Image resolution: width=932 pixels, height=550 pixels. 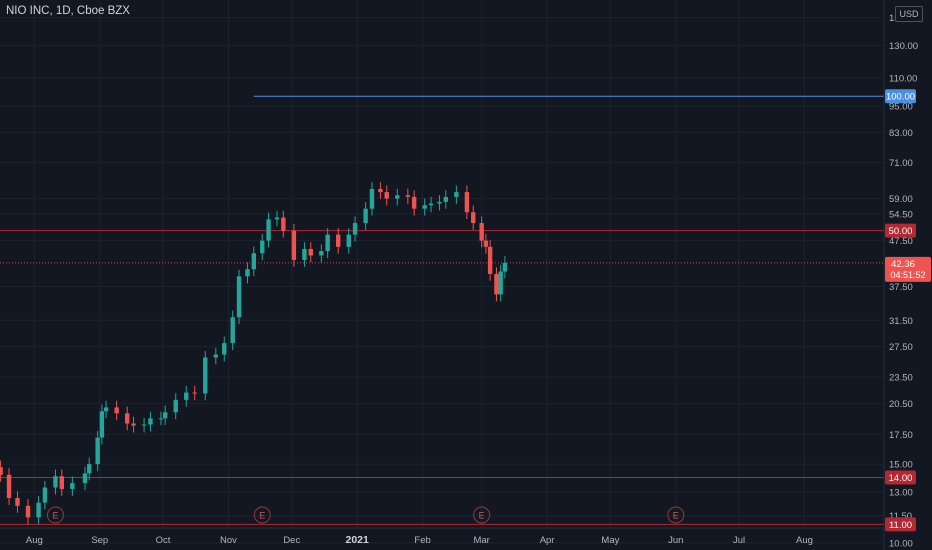 What do you see at coordinates (901, 492) in the screenshot?
I see `y-tick-label: 13.00` at bounding box center [901, 492].